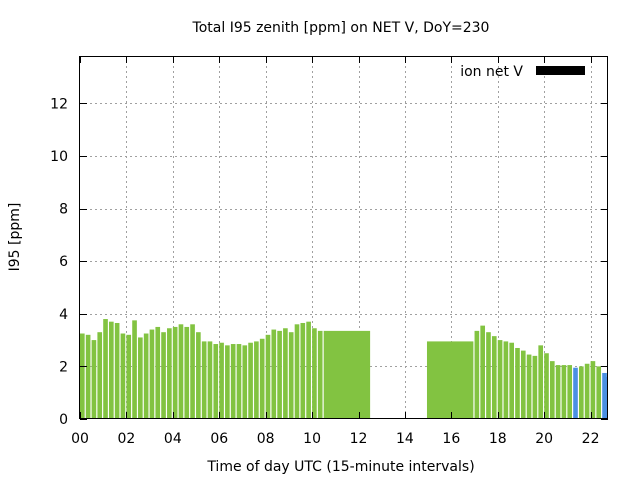 This screenshot has height=480, width=640. What do you see at coordinates (359, 439) in the screenshot?
I see `x-tick-label: 12` at bounding box center [359, 439].